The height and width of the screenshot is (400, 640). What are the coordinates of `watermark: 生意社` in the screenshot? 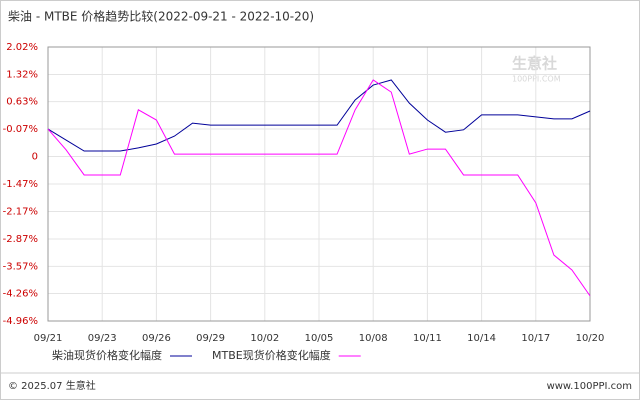 It's located at (534, 64).